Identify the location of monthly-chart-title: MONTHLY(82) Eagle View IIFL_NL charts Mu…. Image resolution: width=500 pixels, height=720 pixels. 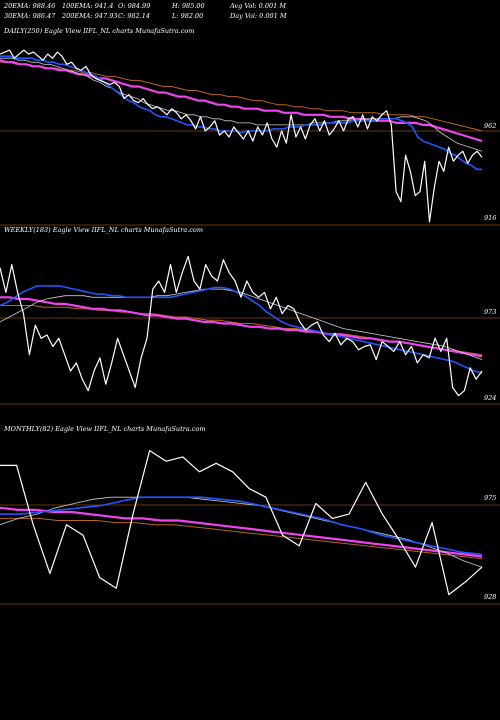
(105, 429).